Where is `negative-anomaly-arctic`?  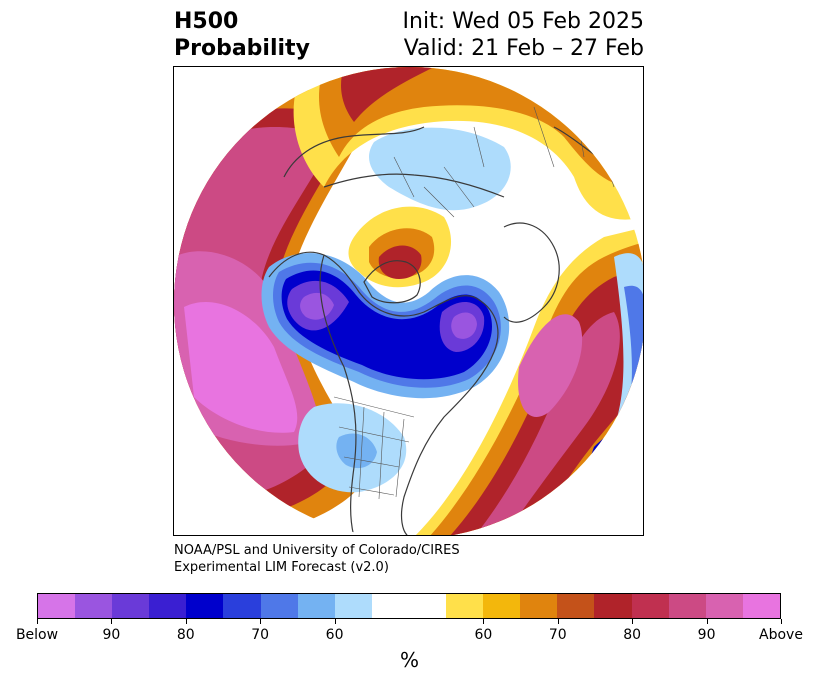
negative-anomaly-arctic is located at coordinates (440, 169).